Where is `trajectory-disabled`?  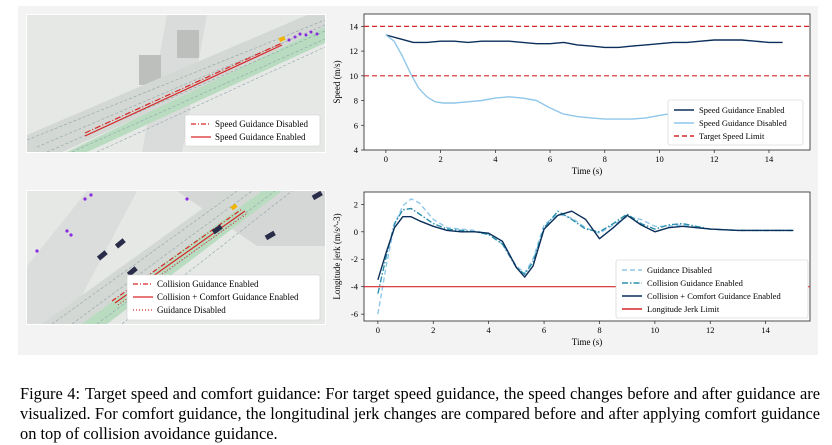 trajectory-disabled is located at coordinates (183, 259).